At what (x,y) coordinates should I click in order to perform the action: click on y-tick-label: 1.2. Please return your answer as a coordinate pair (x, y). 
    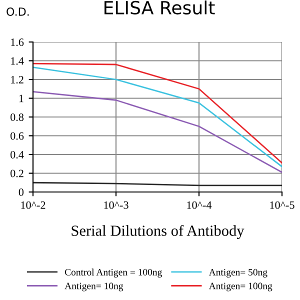
    Looking at the image, I should click on (17, 80).